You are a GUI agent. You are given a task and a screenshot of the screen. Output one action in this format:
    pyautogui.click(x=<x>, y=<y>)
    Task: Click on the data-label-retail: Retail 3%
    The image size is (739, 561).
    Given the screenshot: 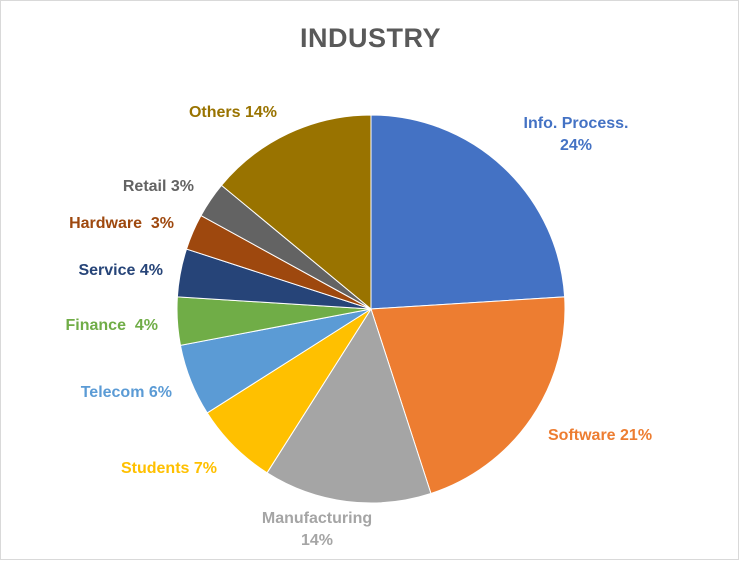 What is the action you would take?
    pyautogui.click(x=158, y=186)
    